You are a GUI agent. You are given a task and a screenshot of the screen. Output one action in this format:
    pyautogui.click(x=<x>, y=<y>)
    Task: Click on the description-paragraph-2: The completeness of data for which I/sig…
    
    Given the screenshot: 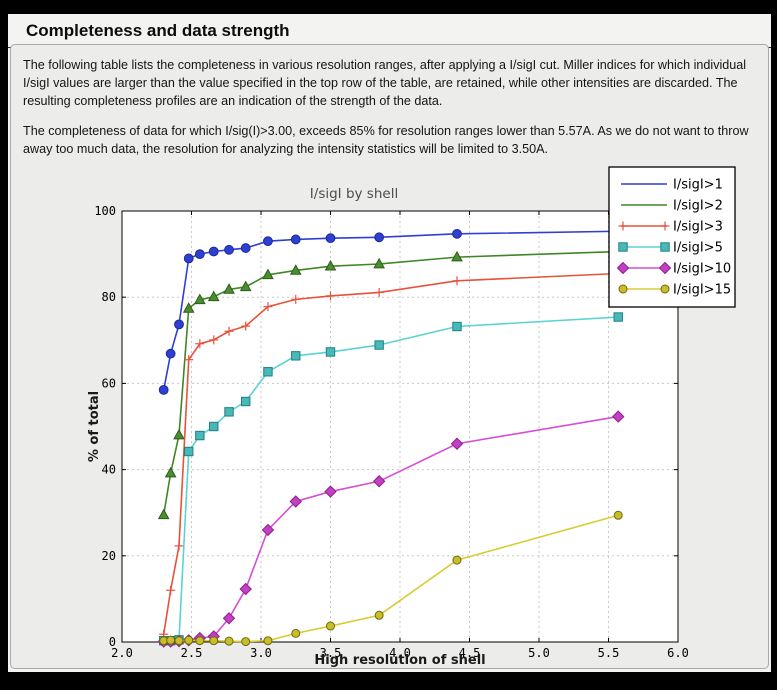 What is the action you would take?
    pyautogui.click(x=386, y=139)
    